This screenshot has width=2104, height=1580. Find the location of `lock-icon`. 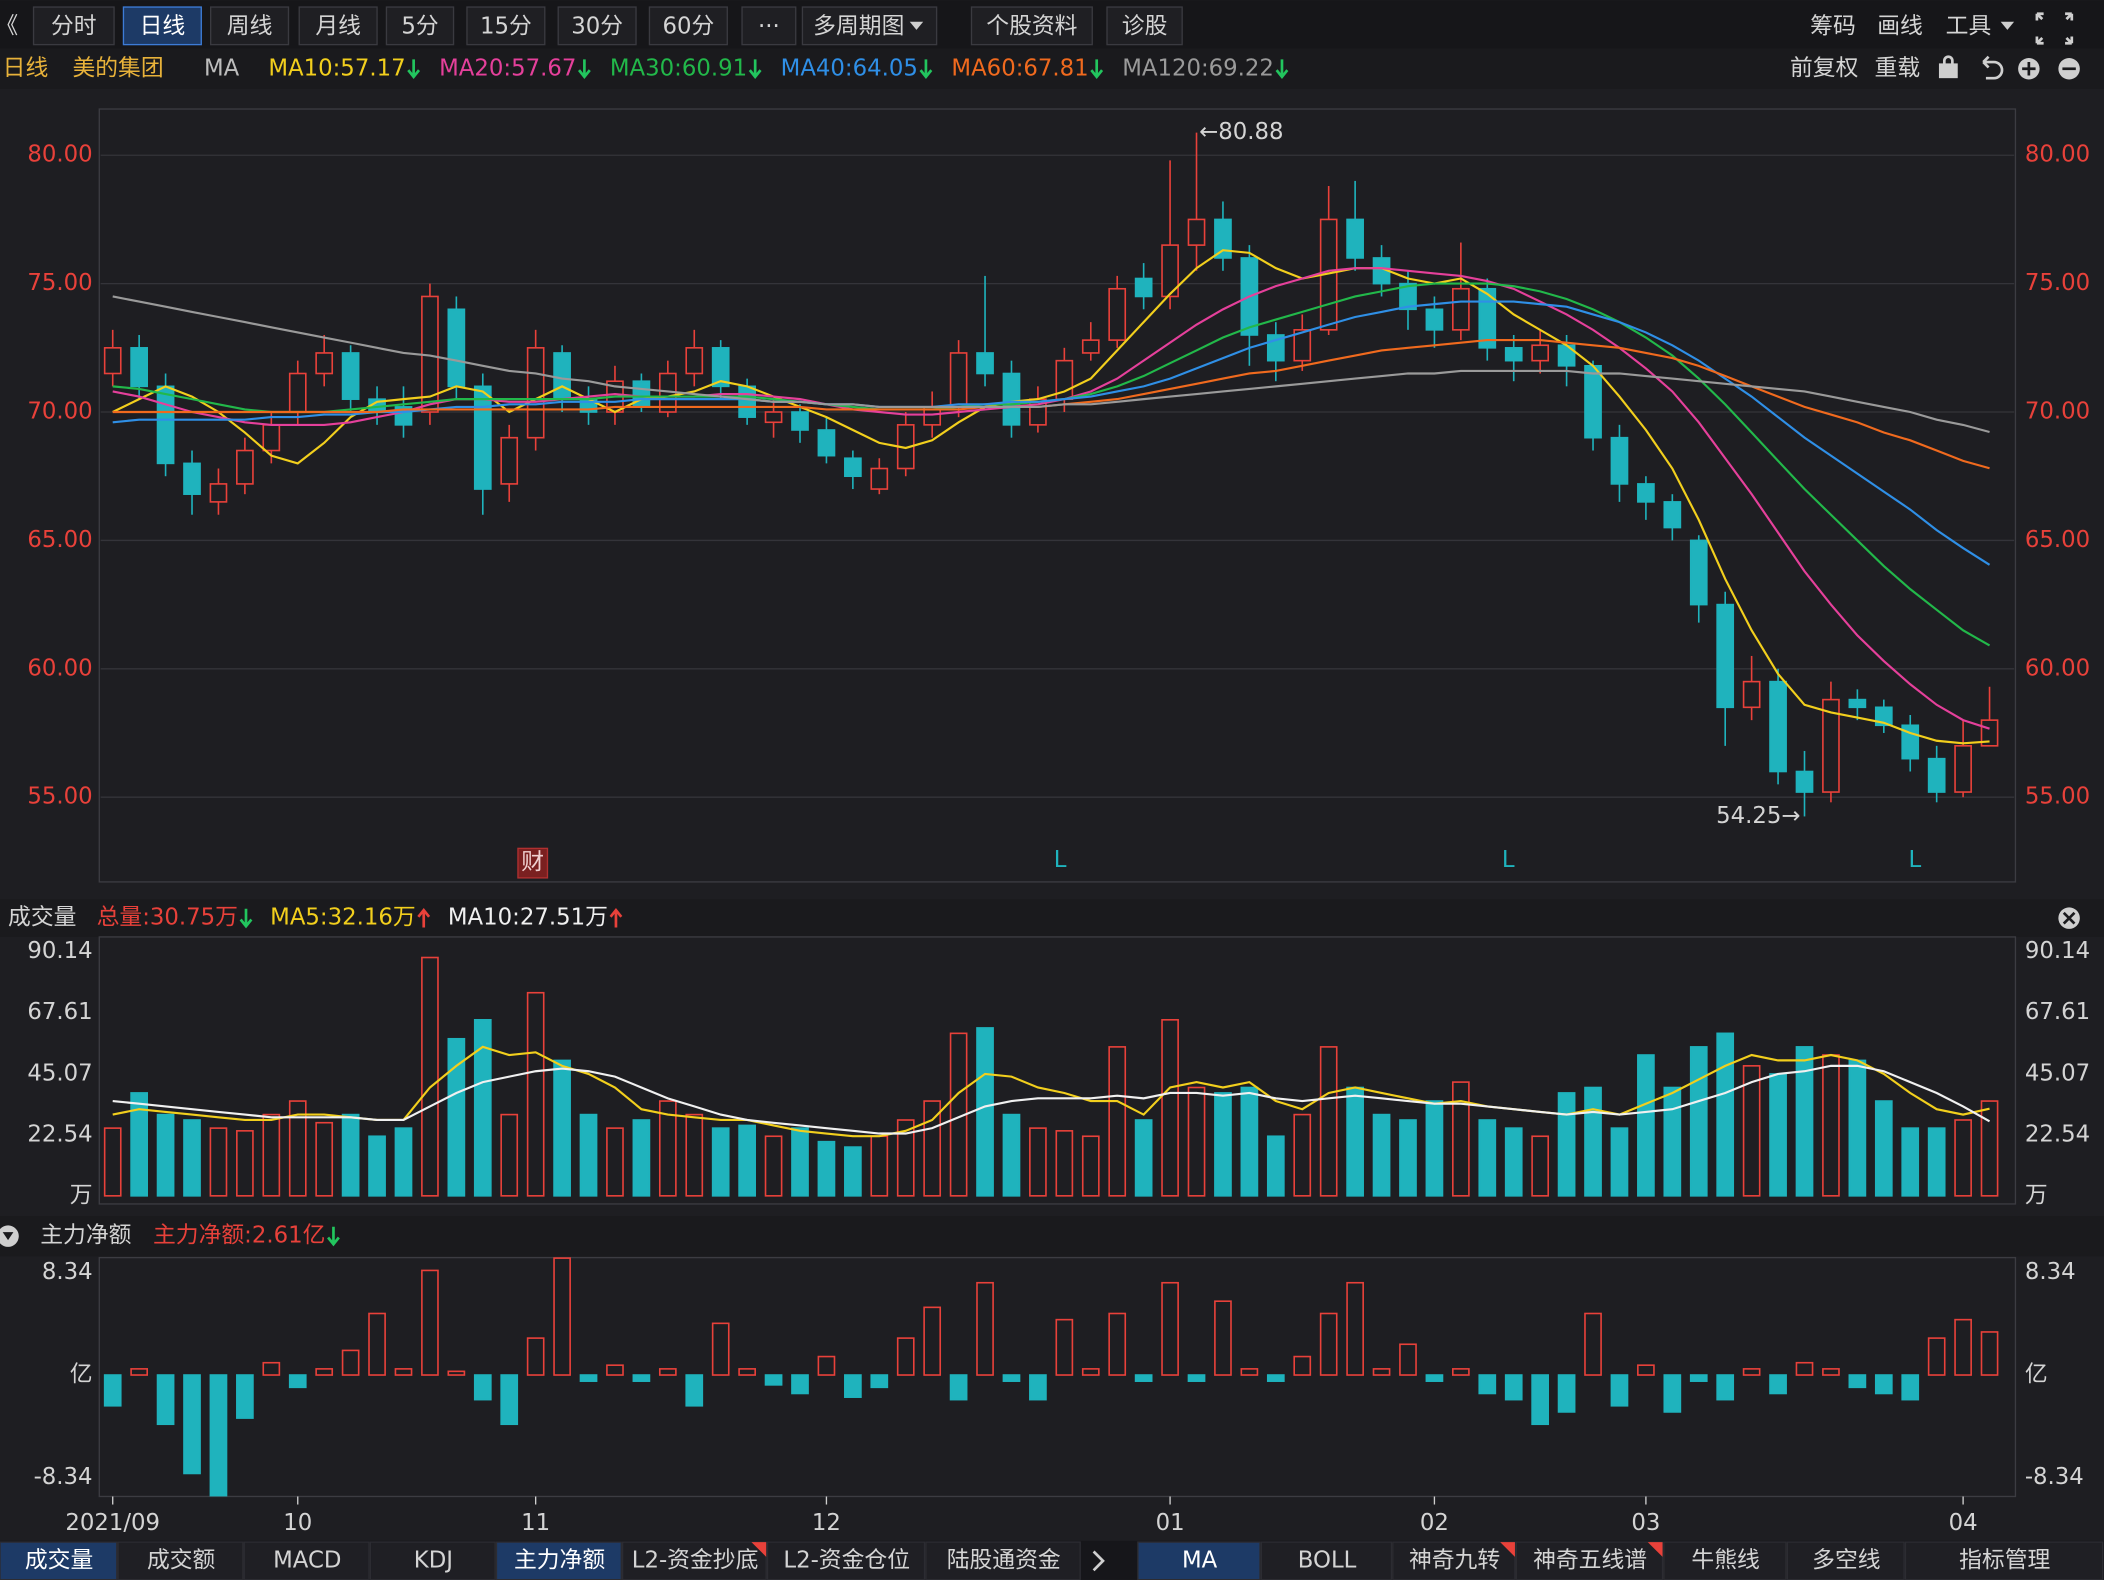

lock-icon is located at coordinates (1948, 71).